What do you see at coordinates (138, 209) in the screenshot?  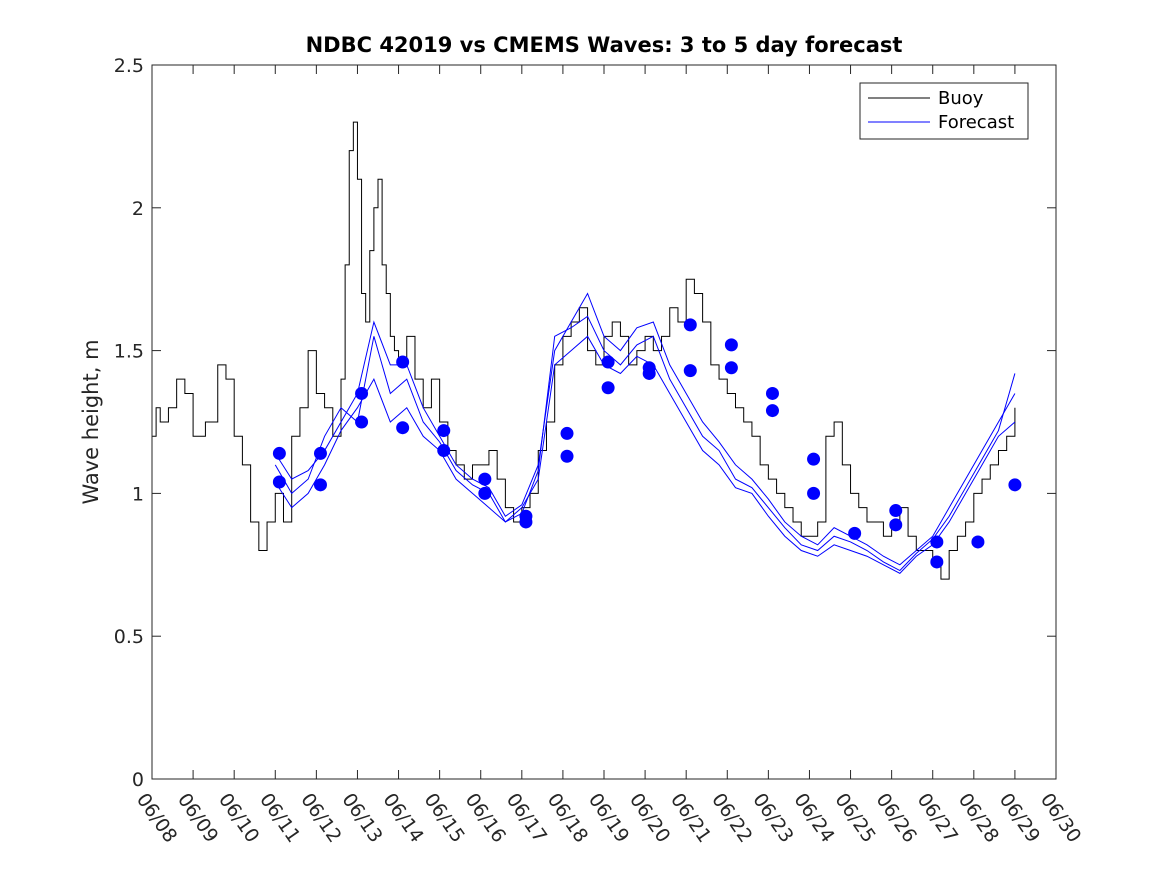 I see `y-tick-label: 2` at bounding box center [138, 209].